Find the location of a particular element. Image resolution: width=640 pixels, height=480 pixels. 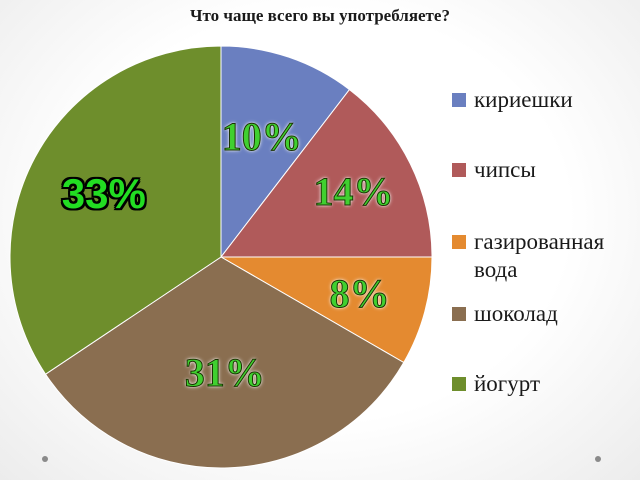

legend-item-gazirovannaya-voda: газированная вода is located at coordinates (546, 256).